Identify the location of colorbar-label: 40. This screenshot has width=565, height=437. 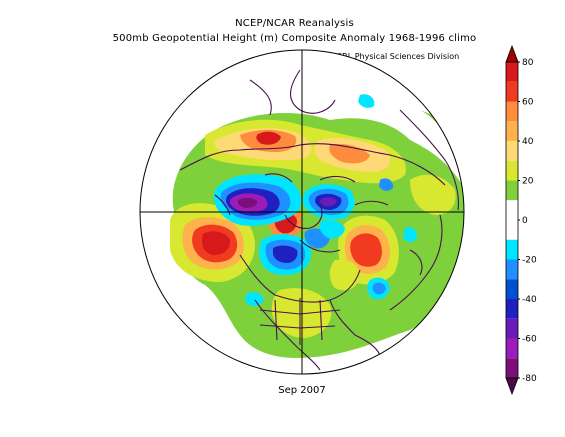
(528, 142).